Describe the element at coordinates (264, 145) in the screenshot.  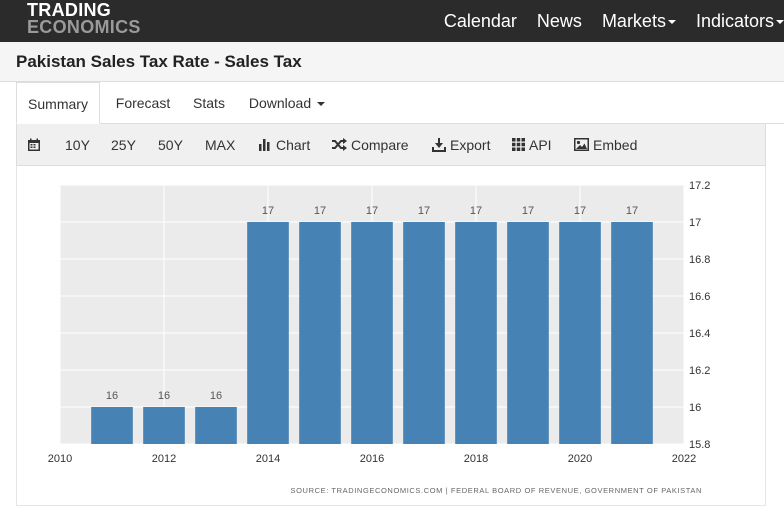
I see `bar-chart-icon` at that location.